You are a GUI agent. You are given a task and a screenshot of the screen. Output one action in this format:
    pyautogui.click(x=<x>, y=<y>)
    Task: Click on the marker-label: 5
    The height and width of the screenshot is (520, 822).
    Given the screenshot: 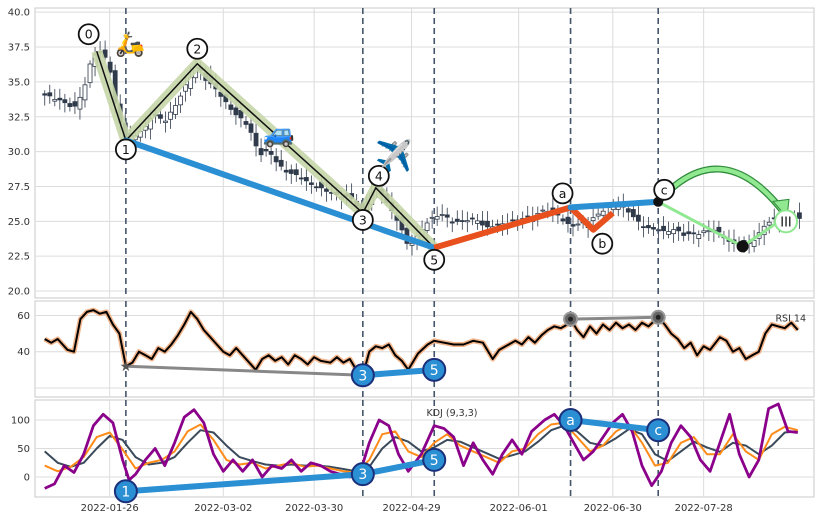 What is the action you would take?
    pyautogui.click(x=434, y=371)
    